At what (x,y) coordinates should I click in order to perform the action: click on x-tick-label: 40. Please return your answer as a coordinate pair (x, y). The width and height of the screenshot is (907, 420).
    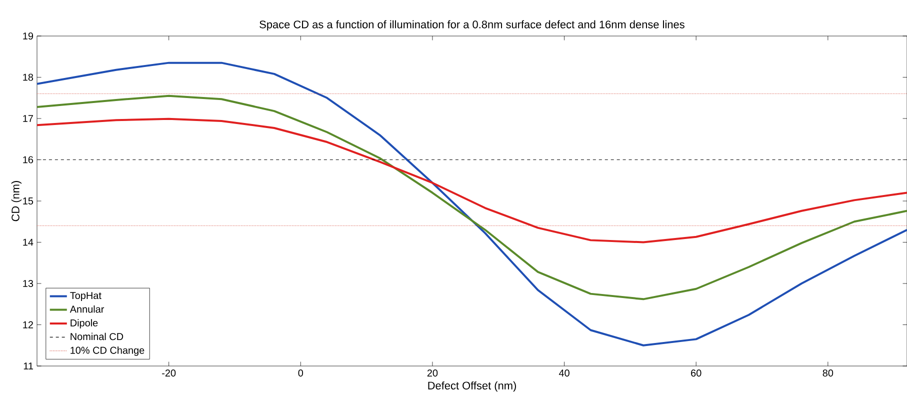
    Looking at the image, I should click on (564, 373).